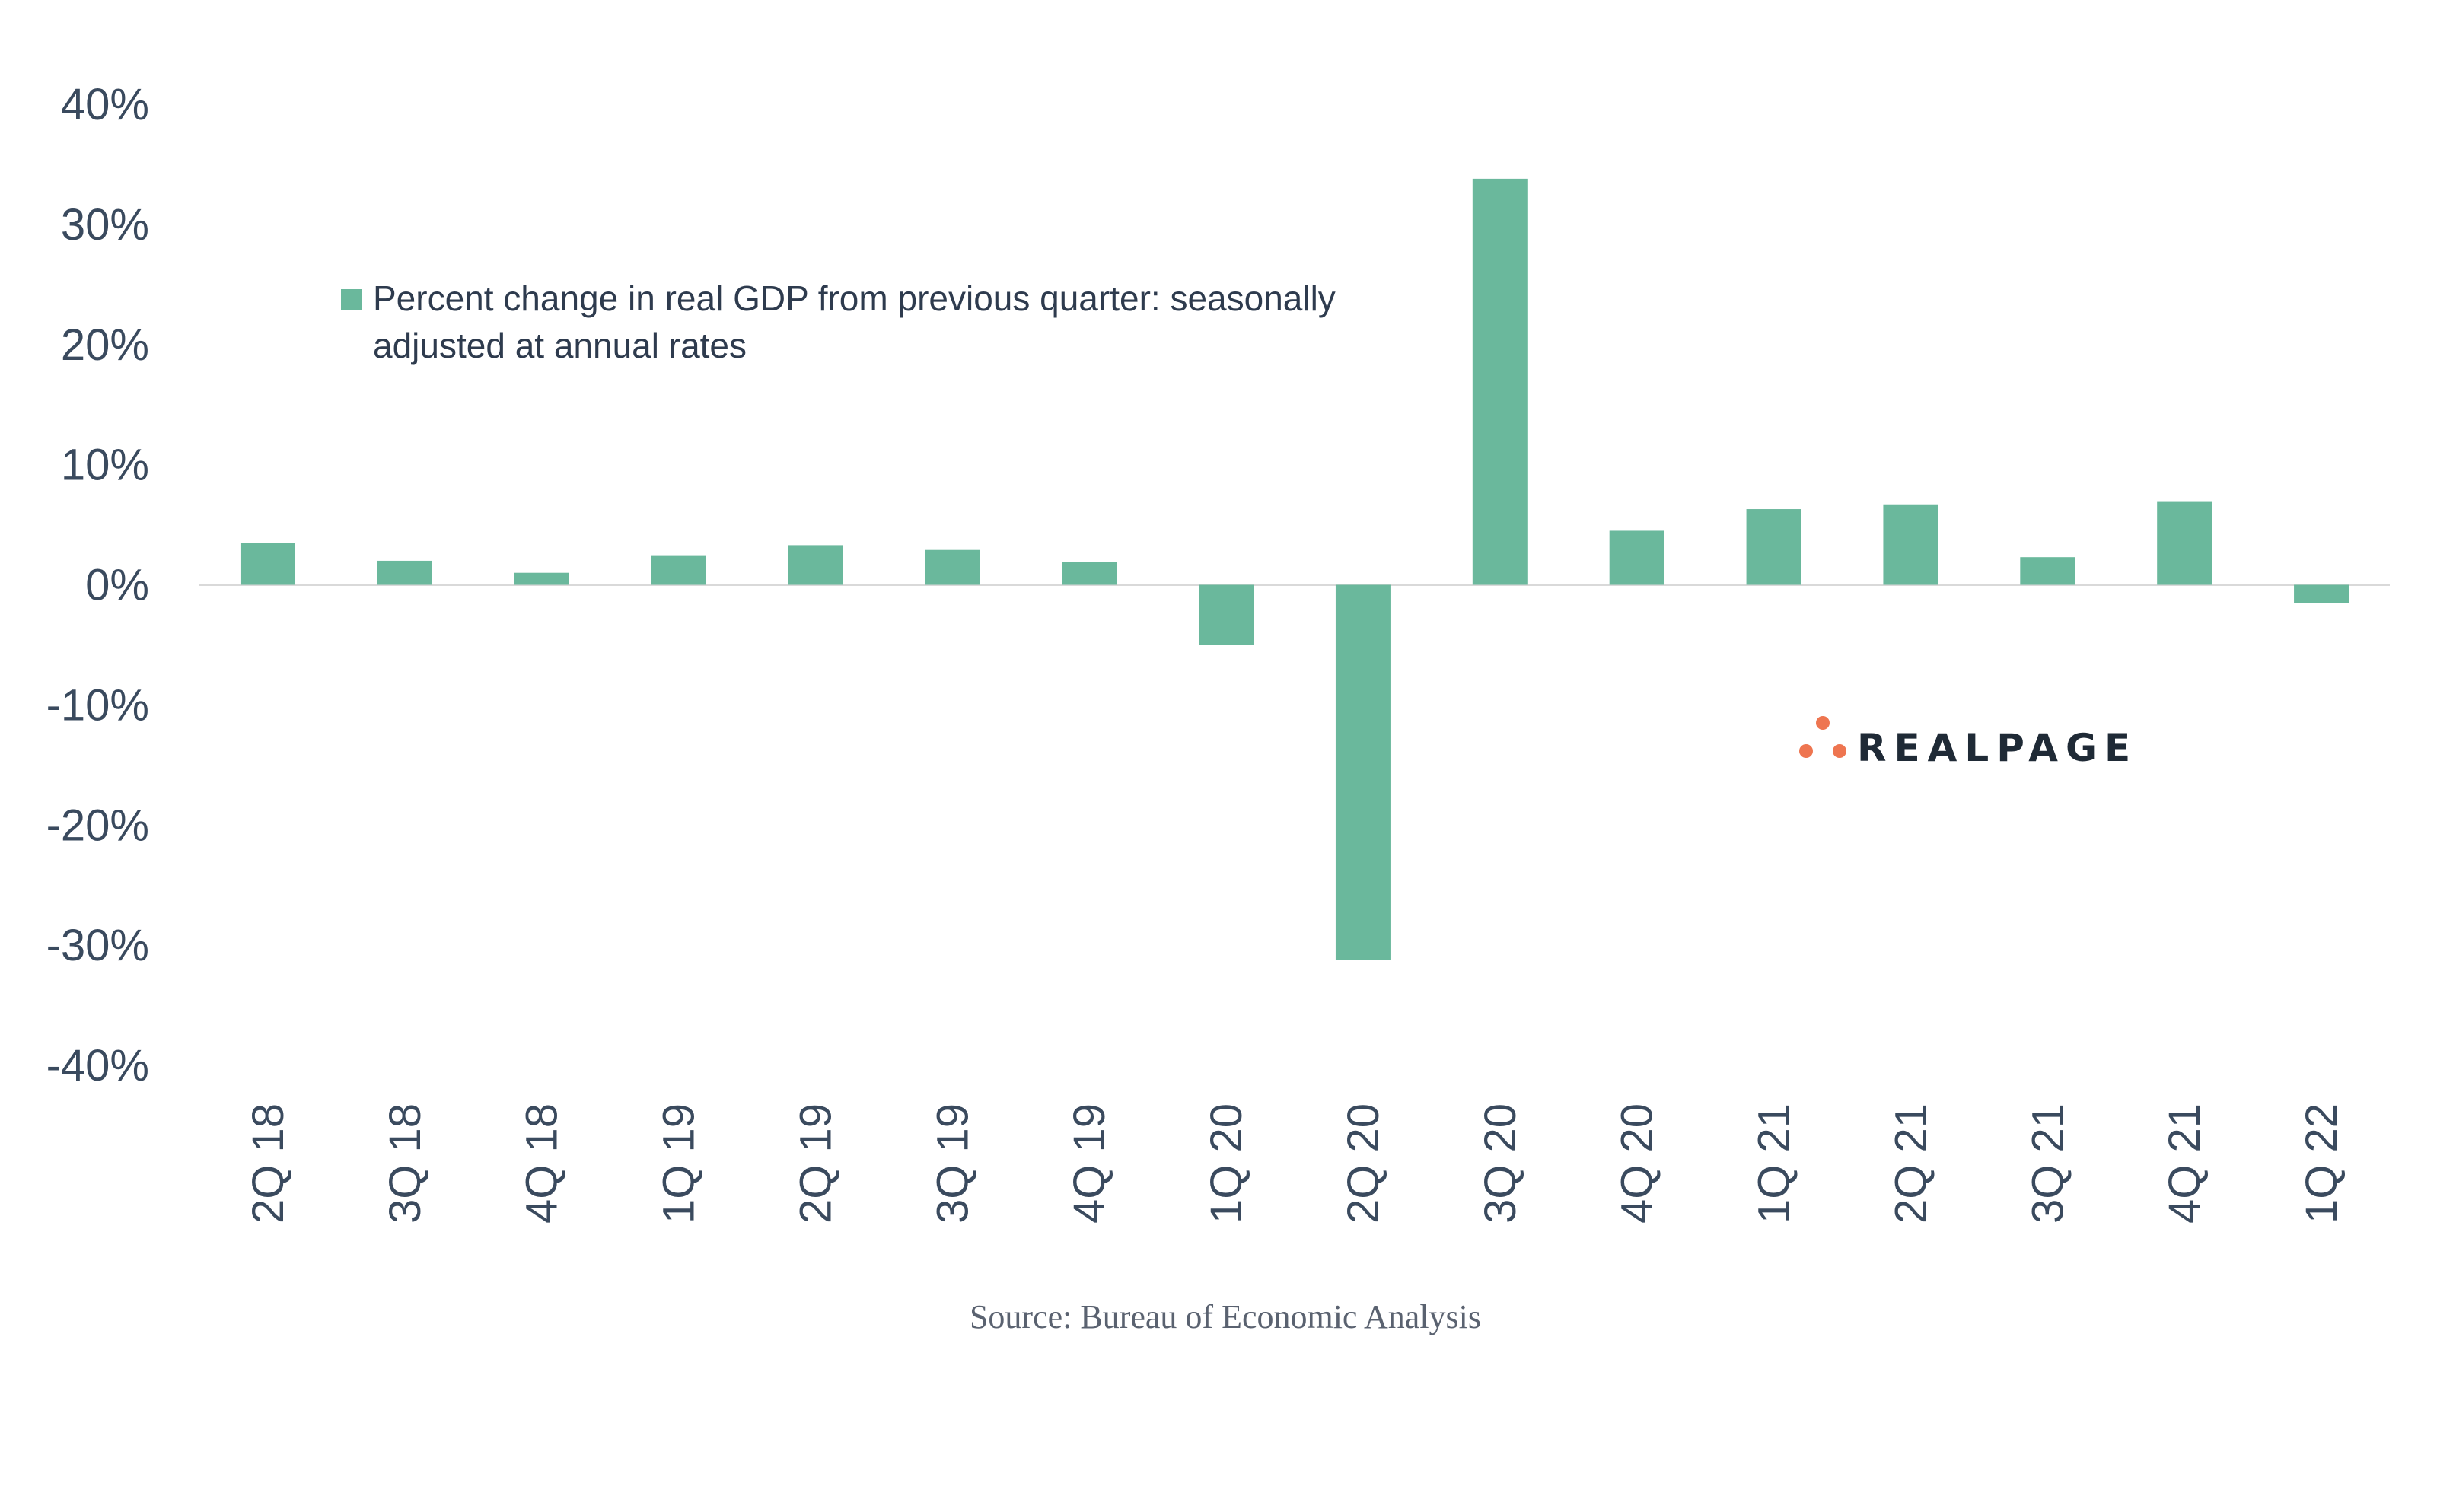 The height and width of the screenshot is (1512, 2437). I want to click on y-tick-label: 10%, so click(105, 465).